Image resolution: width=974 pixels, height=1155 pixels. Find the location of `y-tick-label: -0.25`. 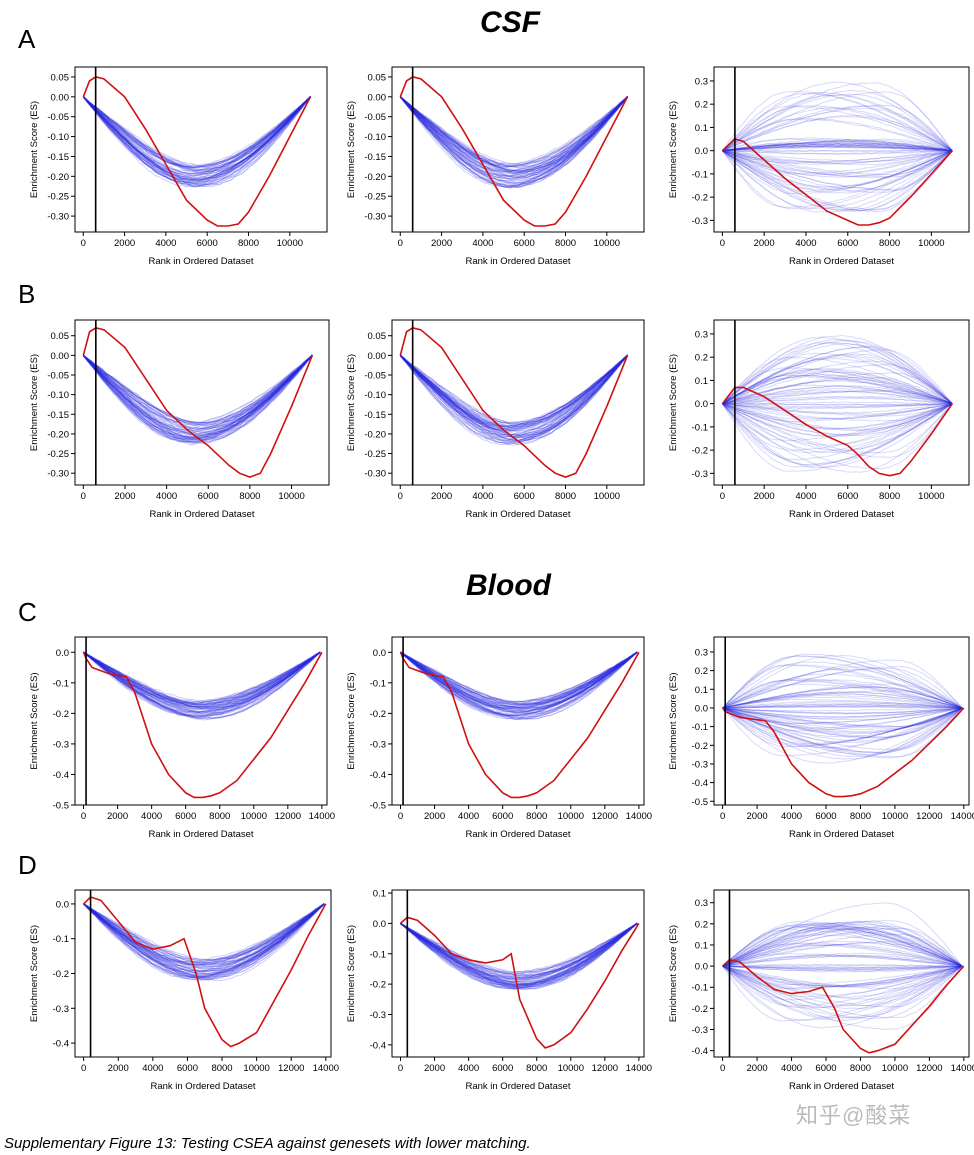

y-tick-label: -0.25 is located at coordinates (58, 197).